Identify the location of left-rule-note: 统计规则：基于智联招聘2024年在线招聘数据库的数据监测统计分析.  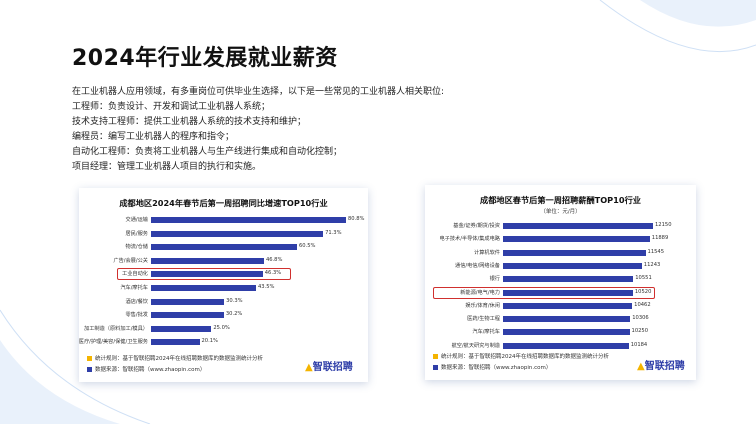
(175, 358).